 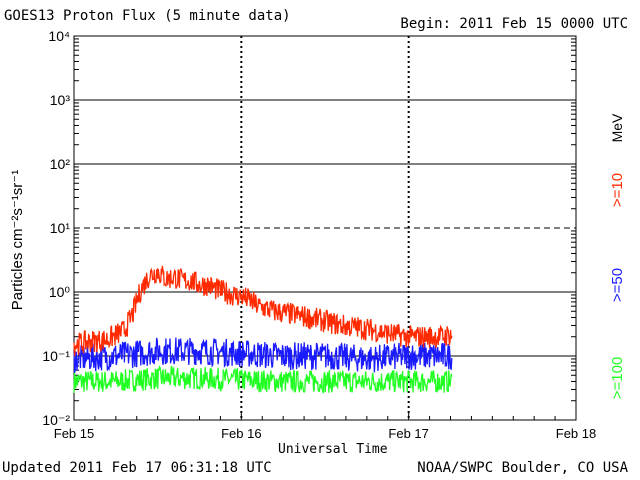 What do you see at coordinates (56, 420) in the screenshot?
I see `y-tick-label: 10⁻²` at bounding box center [56, 420].